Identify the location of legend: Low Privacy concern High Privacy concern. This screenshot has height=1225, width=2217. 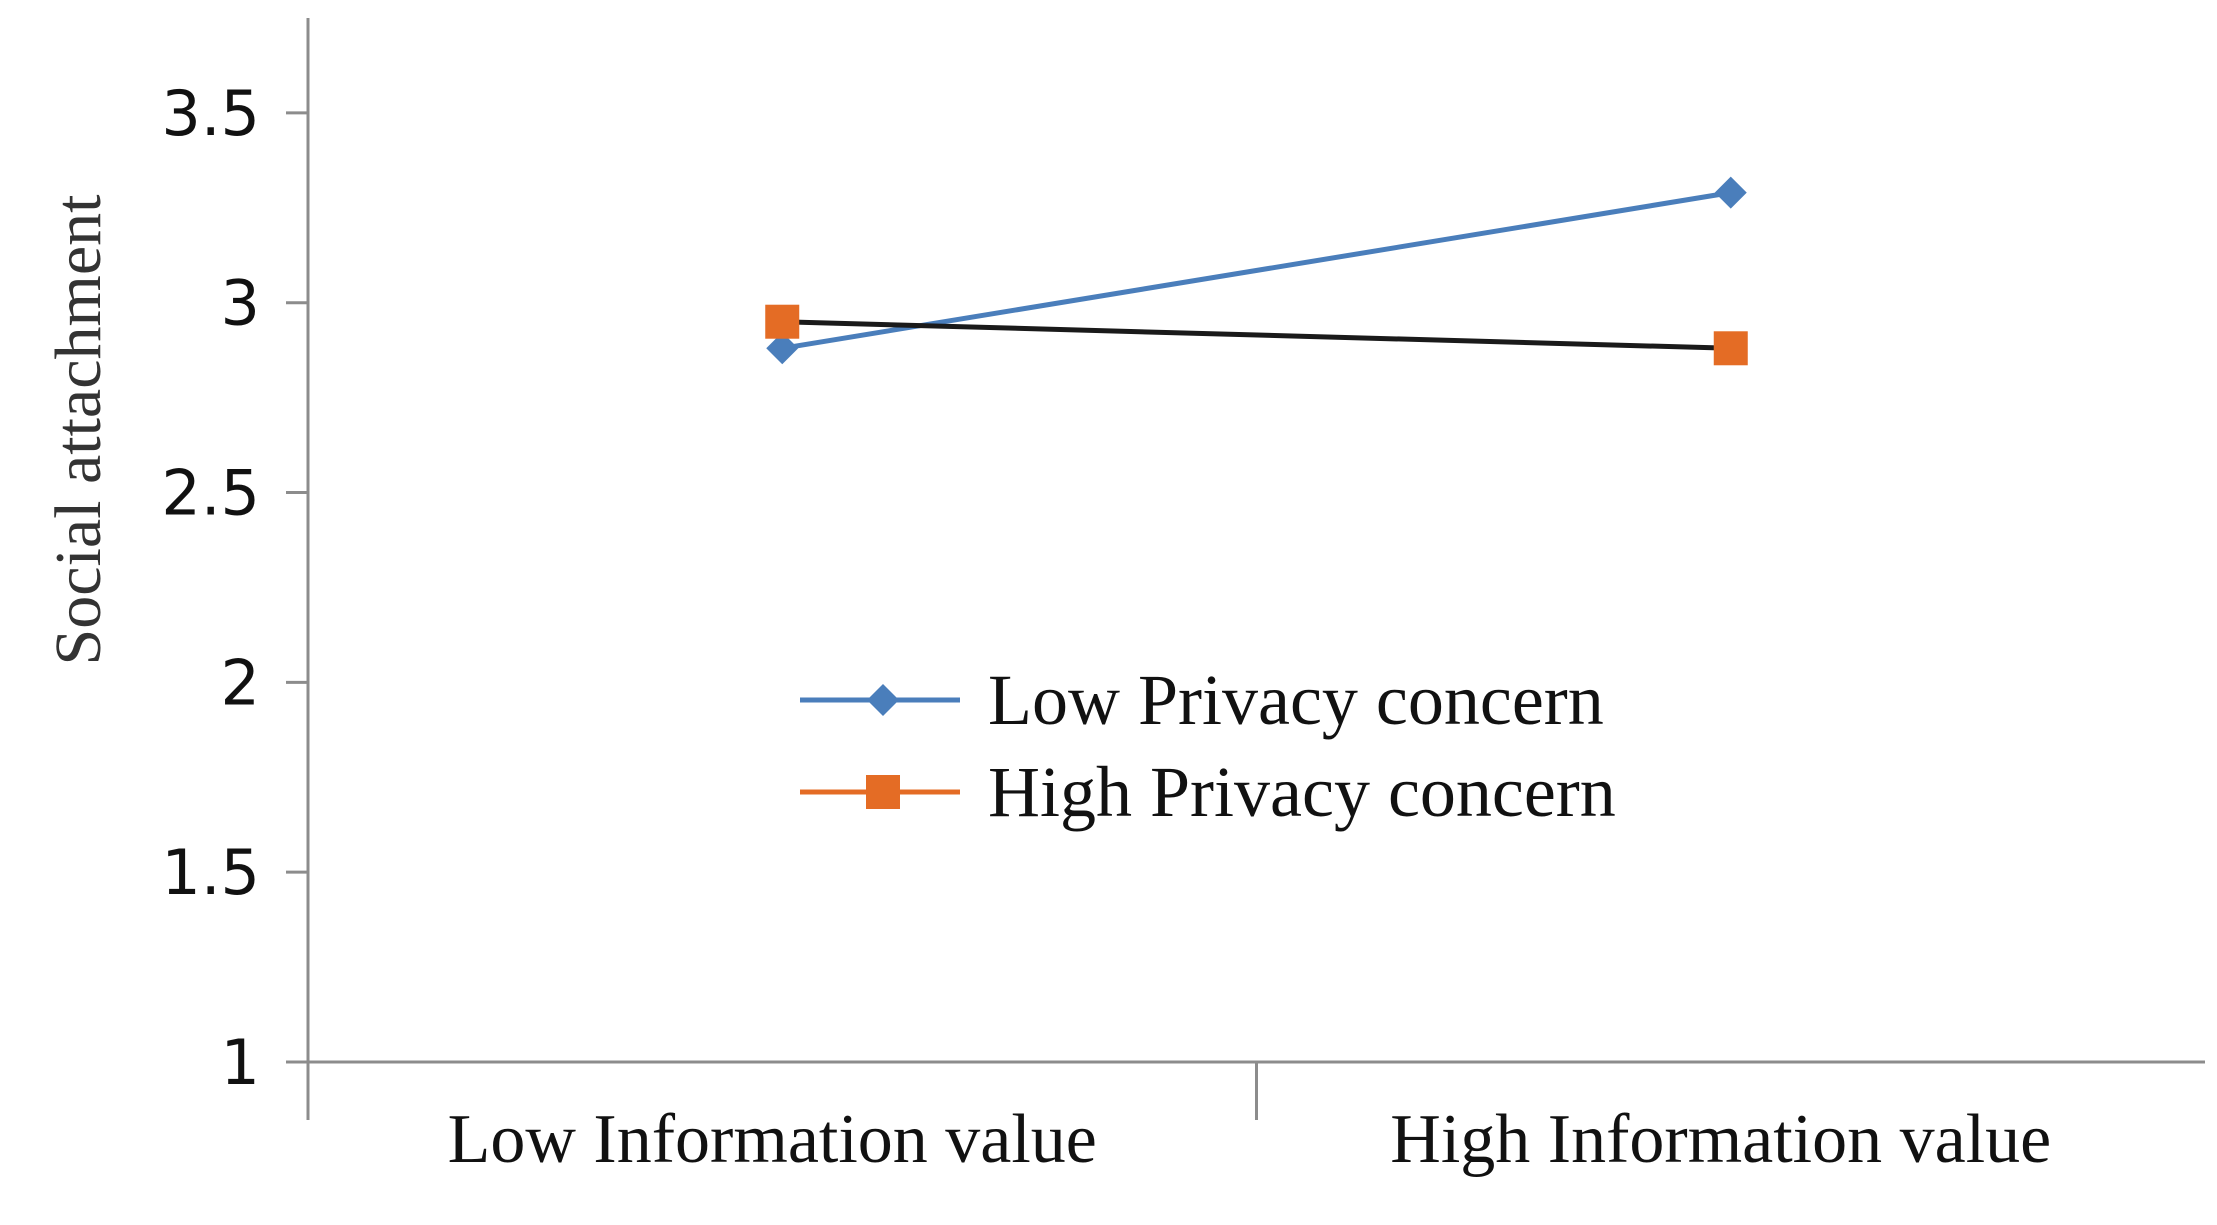
(1208, 746).